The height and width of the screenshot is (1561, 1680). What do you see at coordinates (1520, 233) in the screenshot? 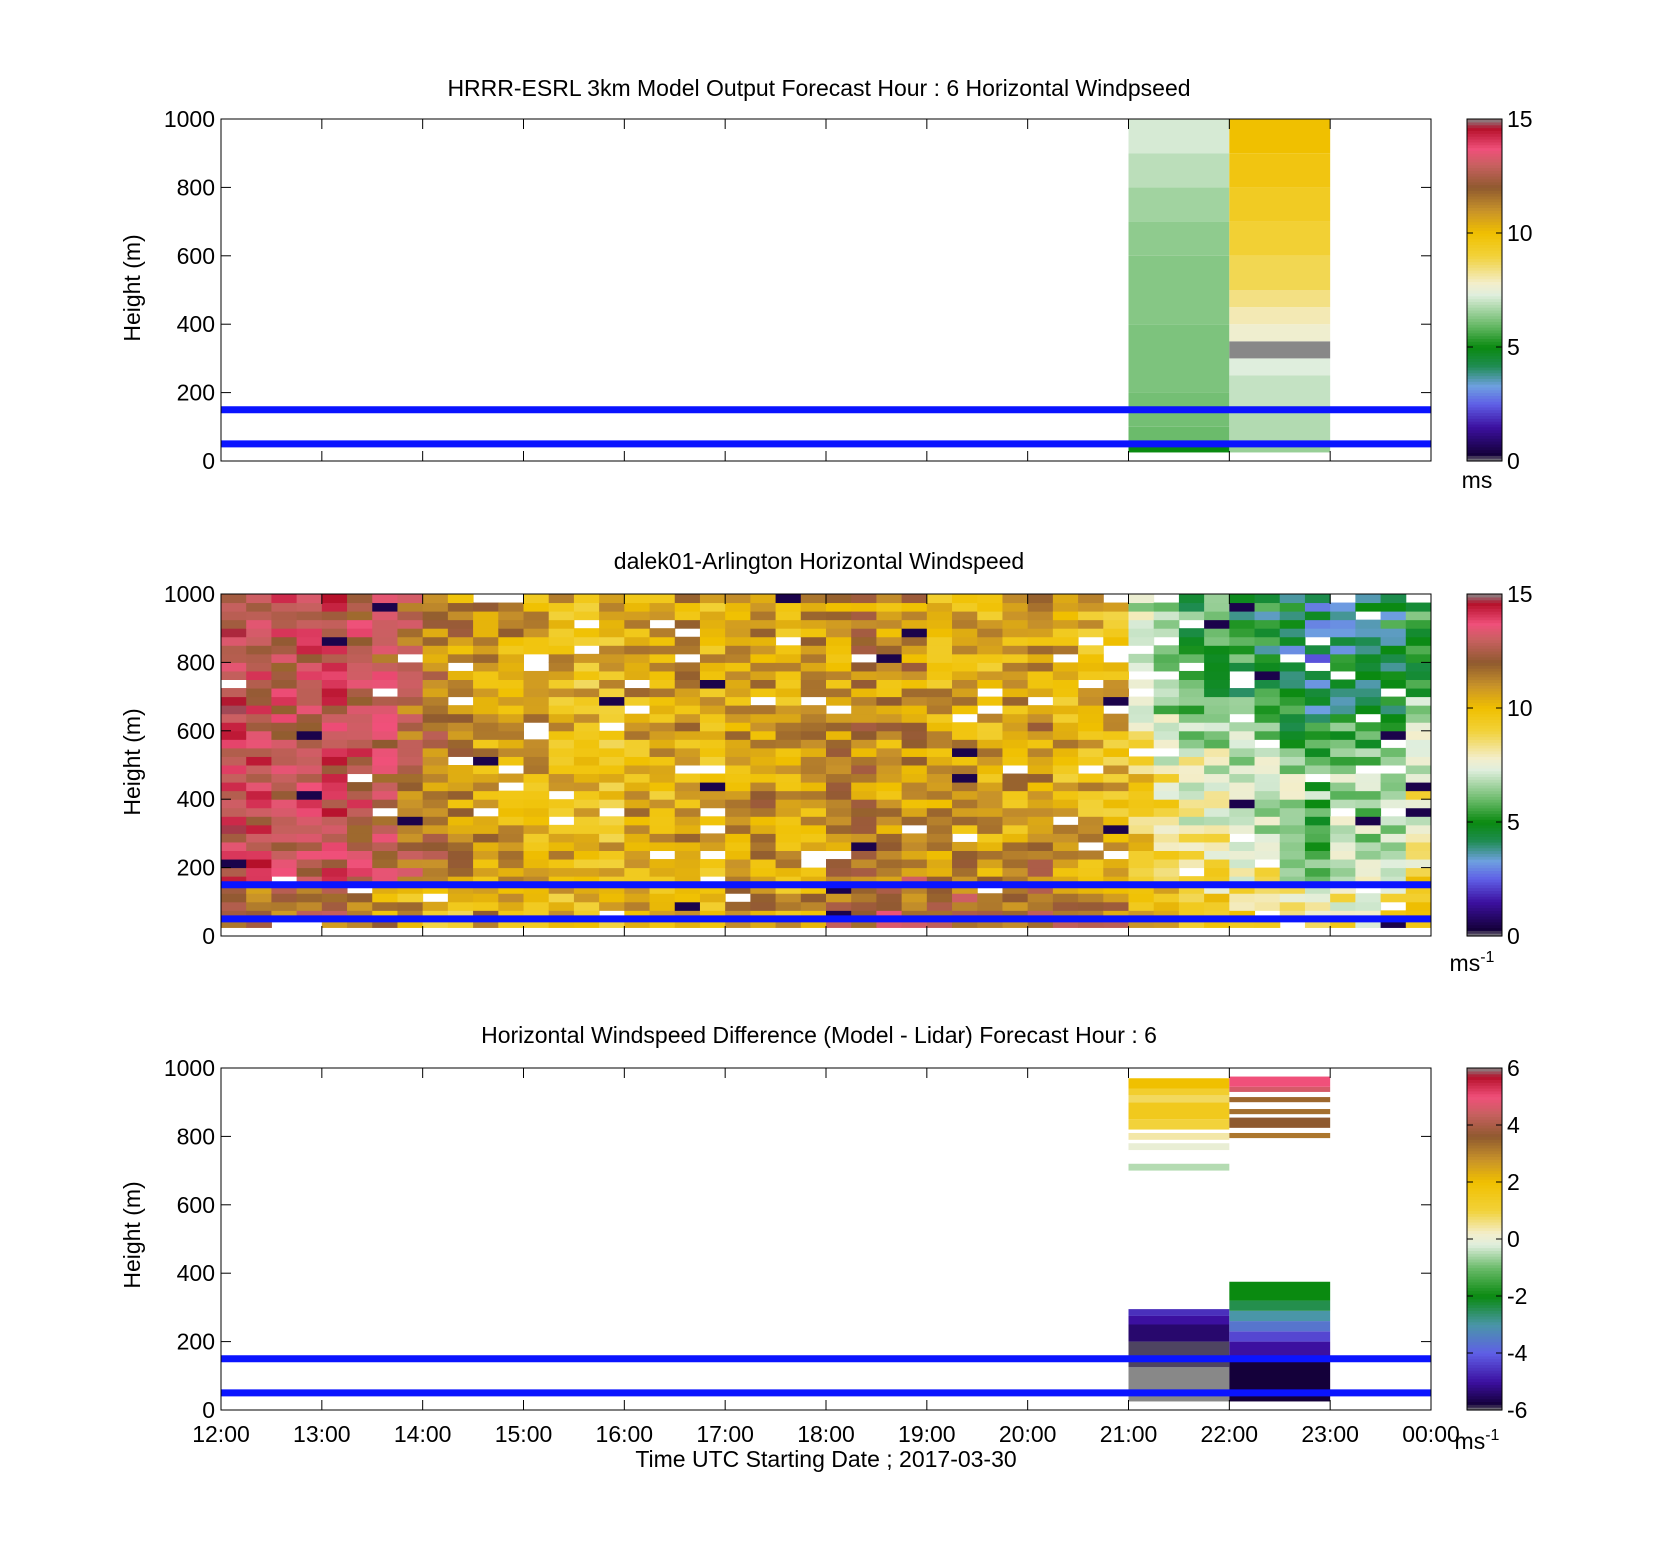
I see `colorbar-tick-label: 10` at bounding box center [1520, 233].